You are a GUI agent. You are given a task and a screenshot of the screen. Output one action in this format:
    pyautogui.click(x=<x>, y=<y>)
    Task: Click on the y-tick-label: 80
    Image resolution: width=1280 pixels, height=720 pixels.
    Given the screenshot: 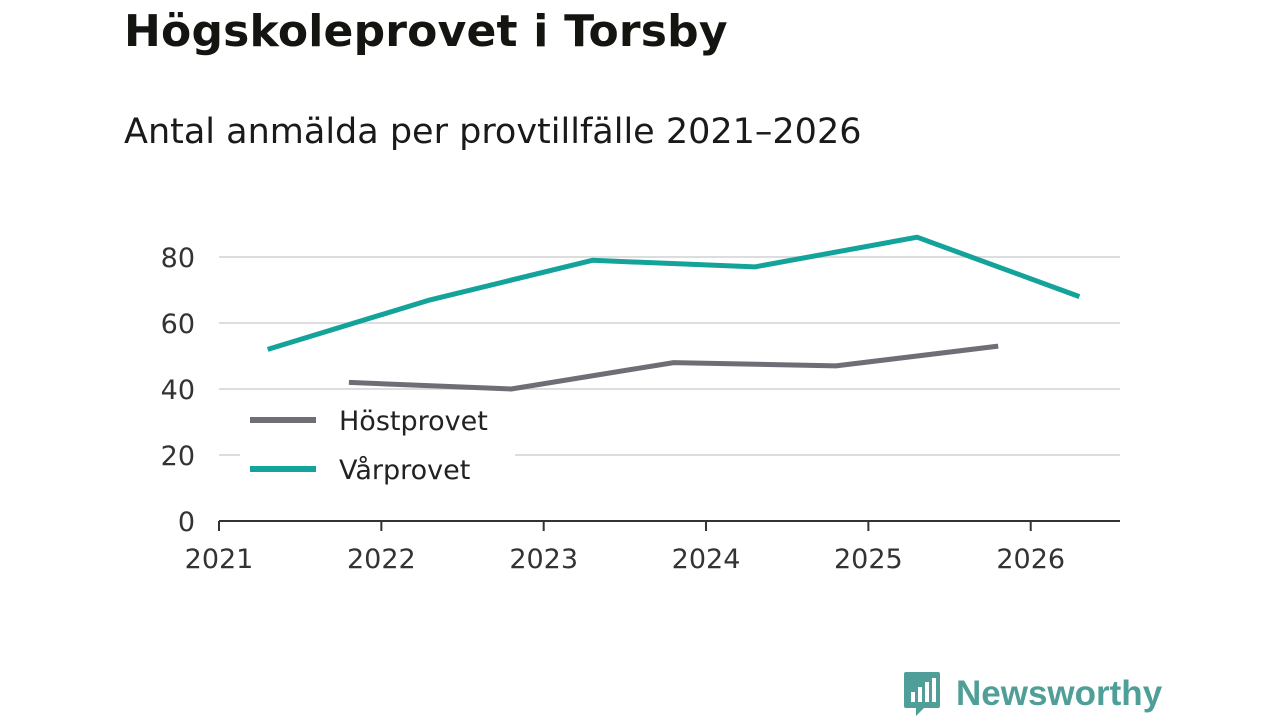 What is the action you would take?
    pyautogui.click(x=178, y=258)
    